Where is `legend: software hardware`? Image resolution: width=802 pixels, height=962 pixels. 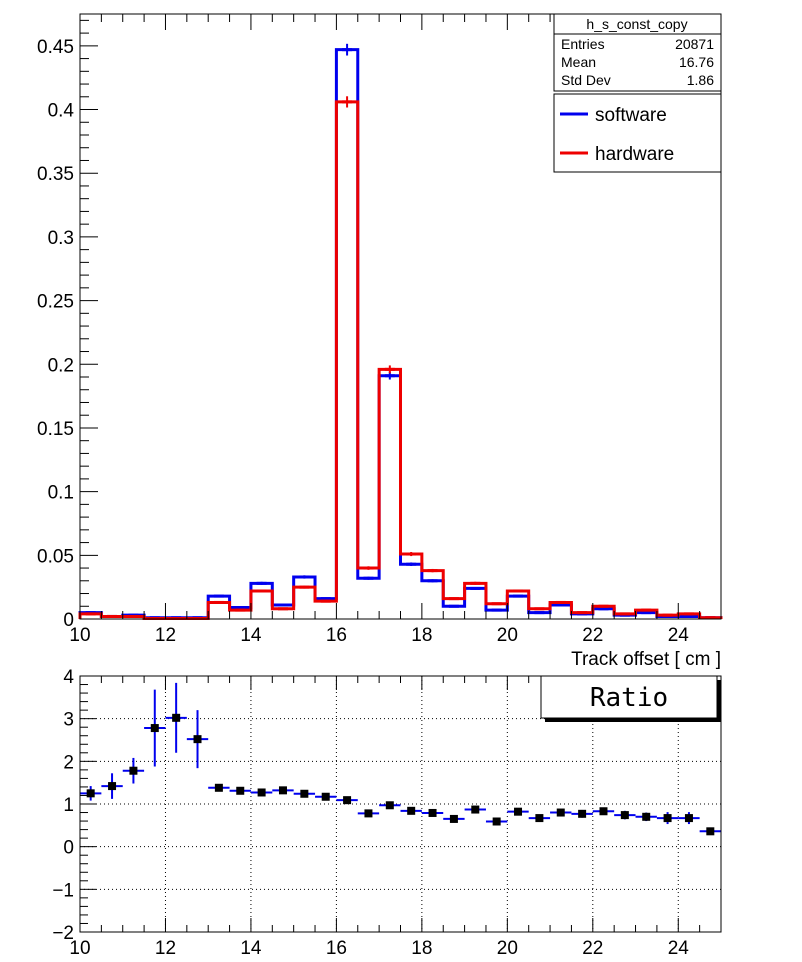 legend: software hardware is located at coordinates (637, 133).